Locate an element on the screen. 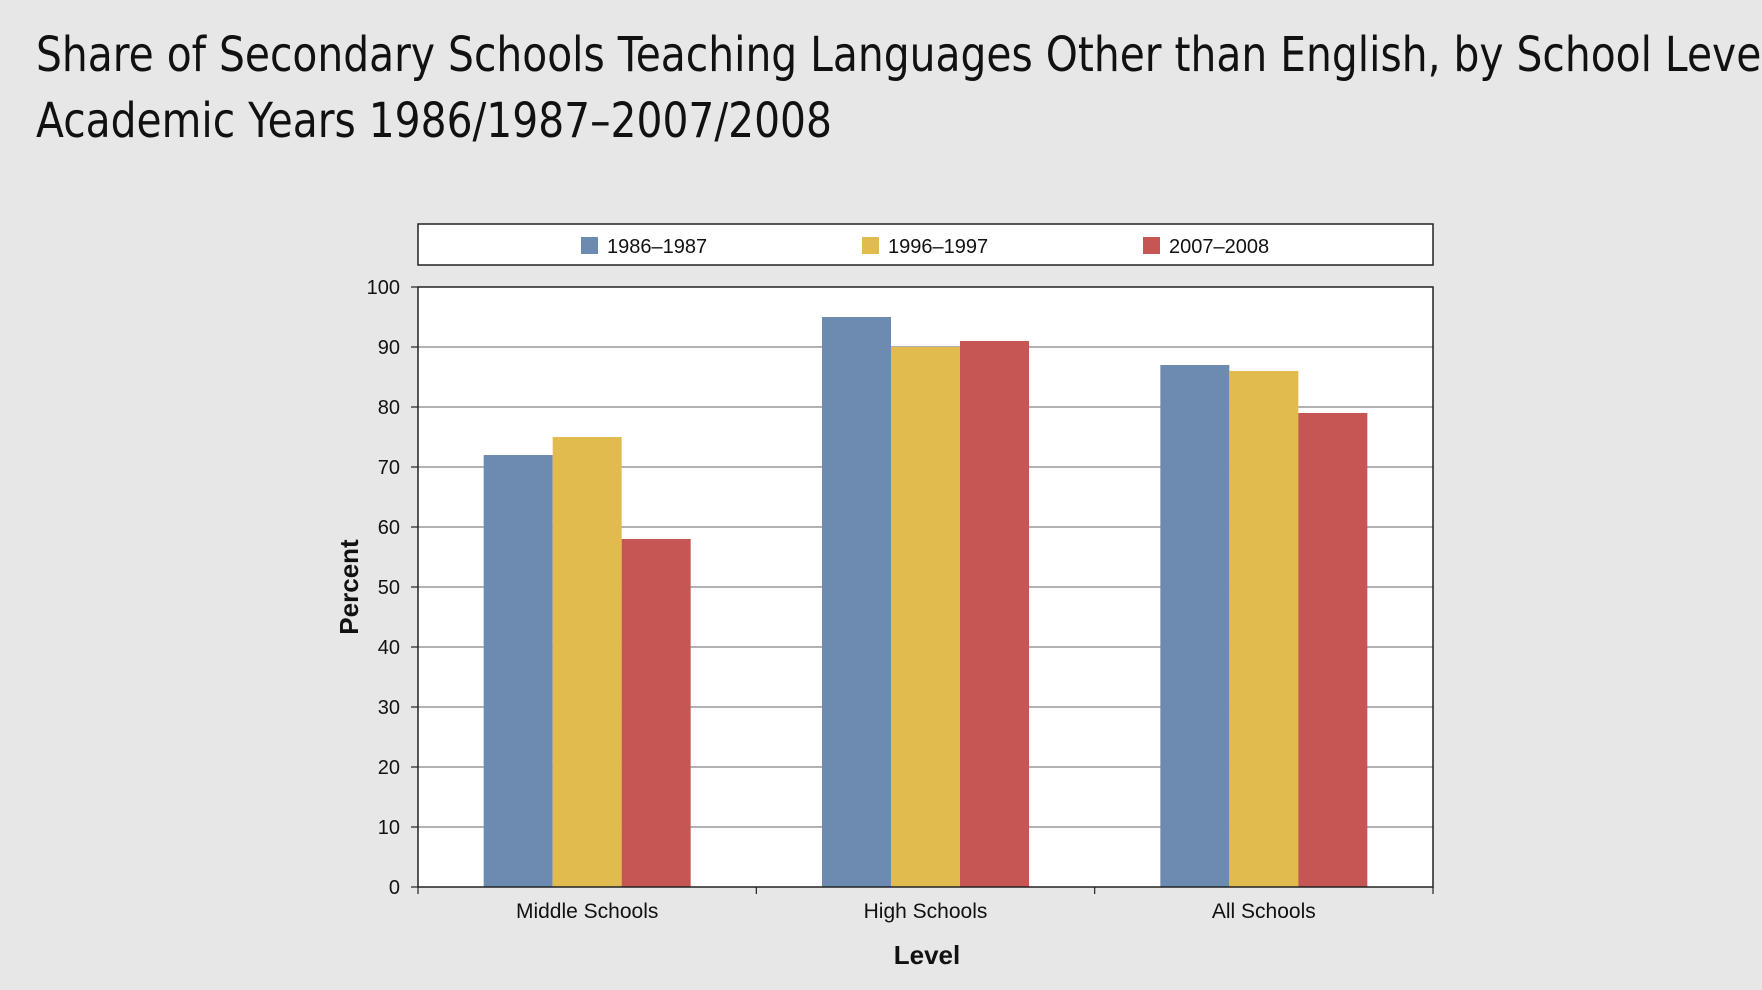 Image resolution: width=1762 pixels, height=990 pixels. x-tick-label: Middle Schools is located at coordinates (587, 911).